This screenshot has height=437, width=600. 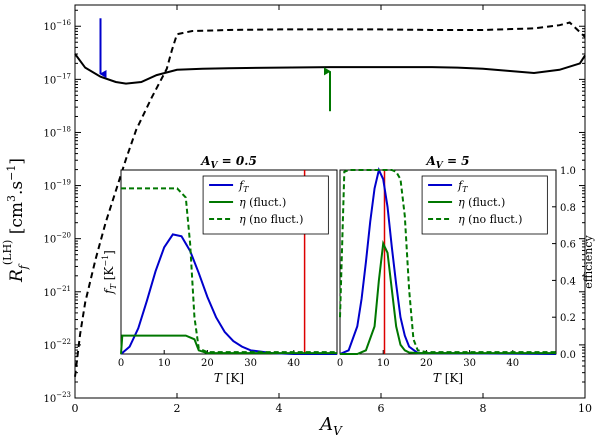 I want to click on inset-title: AV = 5, so click(x=447, y=162).